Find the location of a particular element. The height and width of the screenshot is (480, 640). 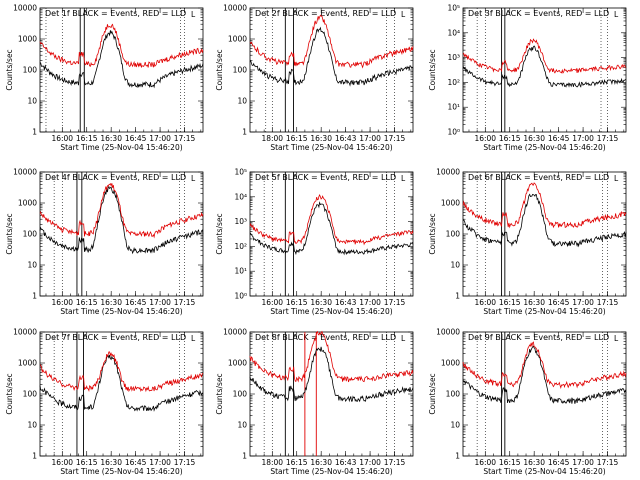

y-tick-label: 10000 is located at coordinates (25, 332).